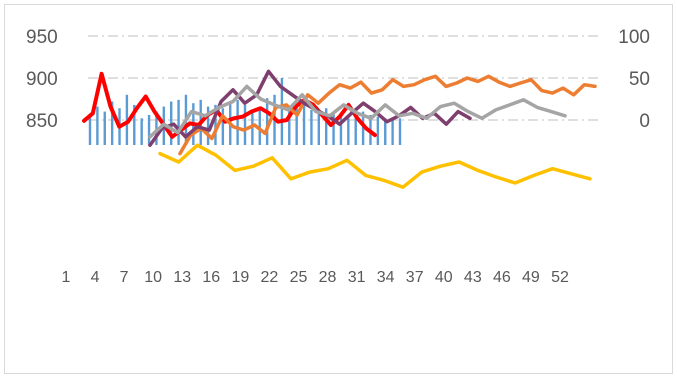  What do you see at coordinates (357, 277) in the screenshot?
I see `x-tick-label: 31` at bounding box center [357, 277].